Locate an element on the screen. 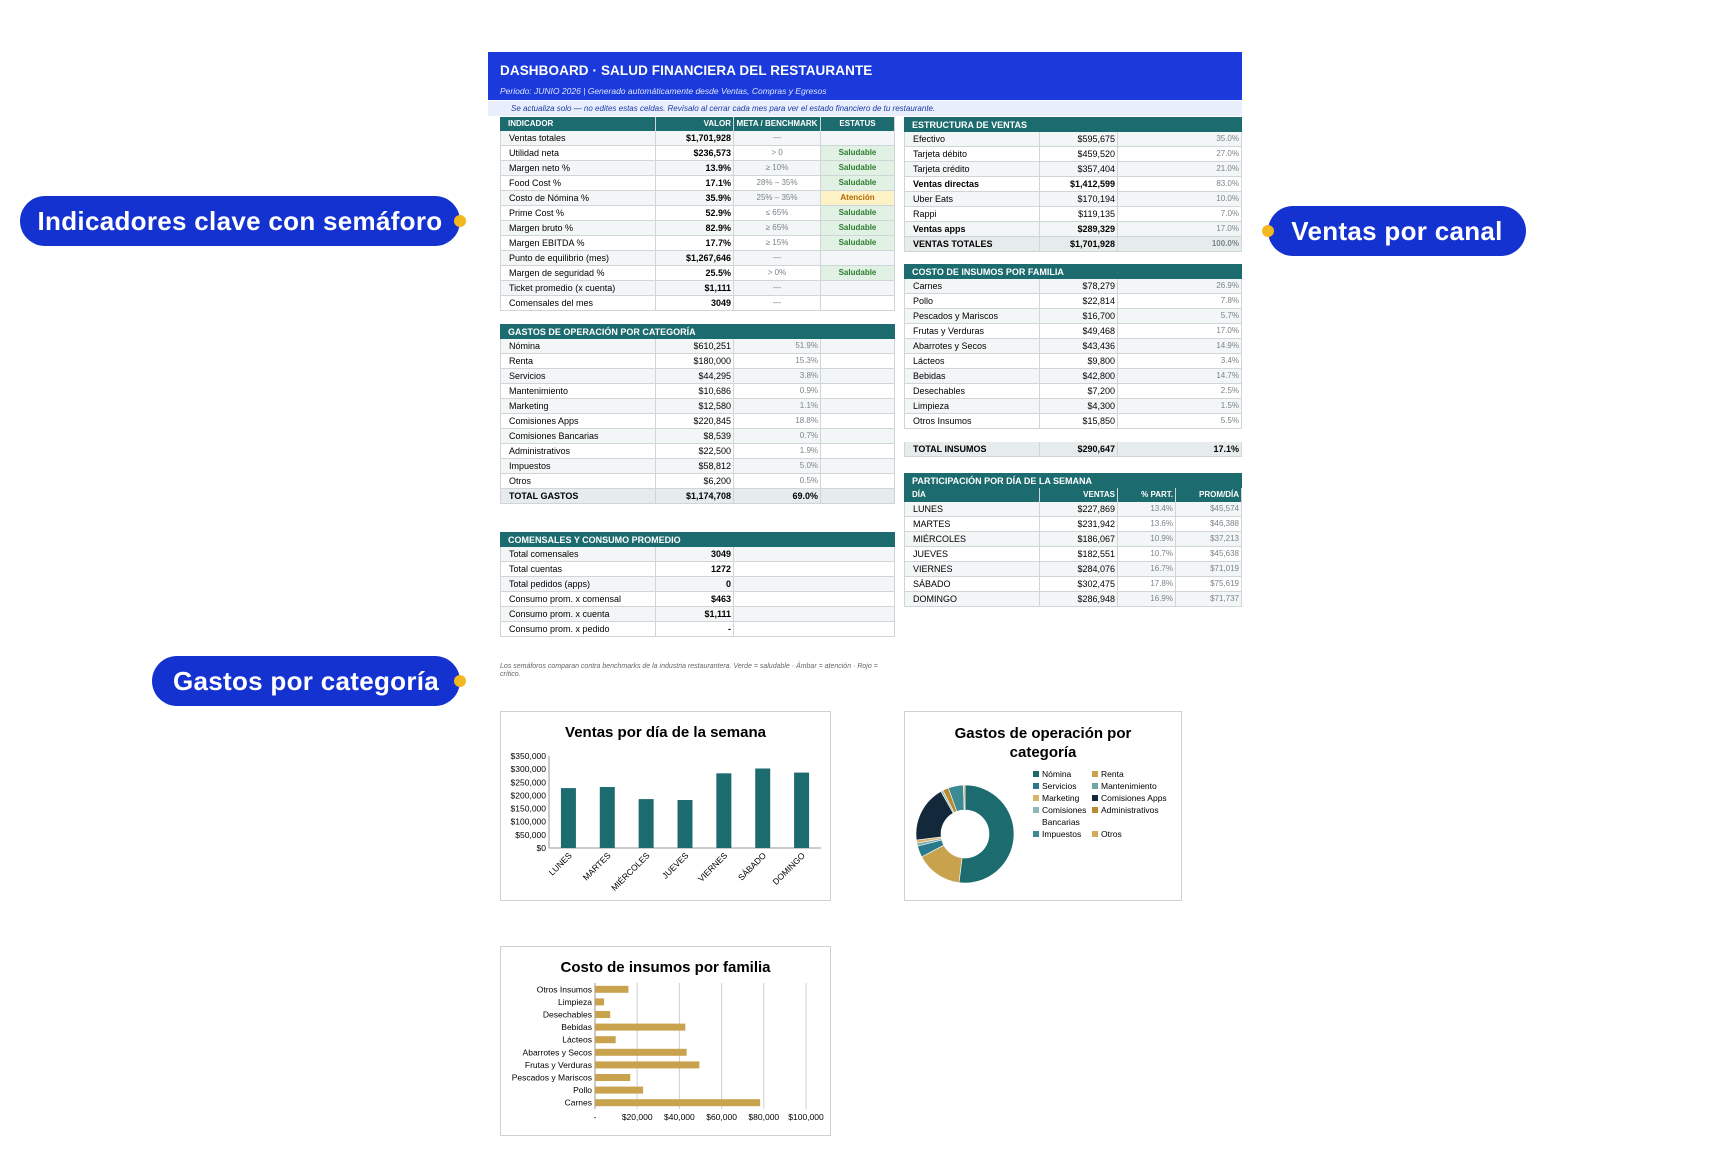 This screenshot has width=1710, height=1175. ventas-row: Ventas directas $1,412,599 83.0% is located at coordinates (1073, 184).